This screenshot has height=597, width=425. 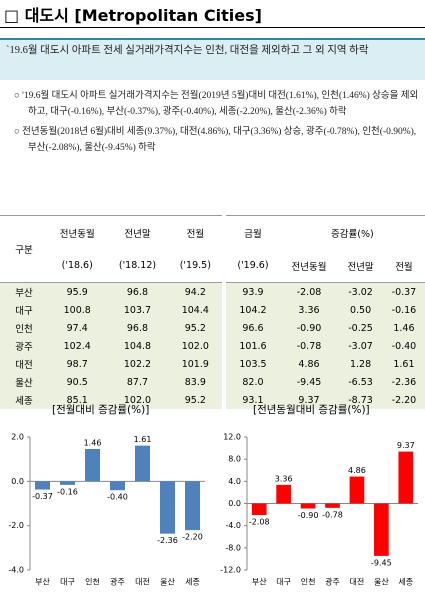 What do you see at coordinates (405, 582) in the screenshot?
I see `x-tick-label: 세종` at bounding box center [405, 582].